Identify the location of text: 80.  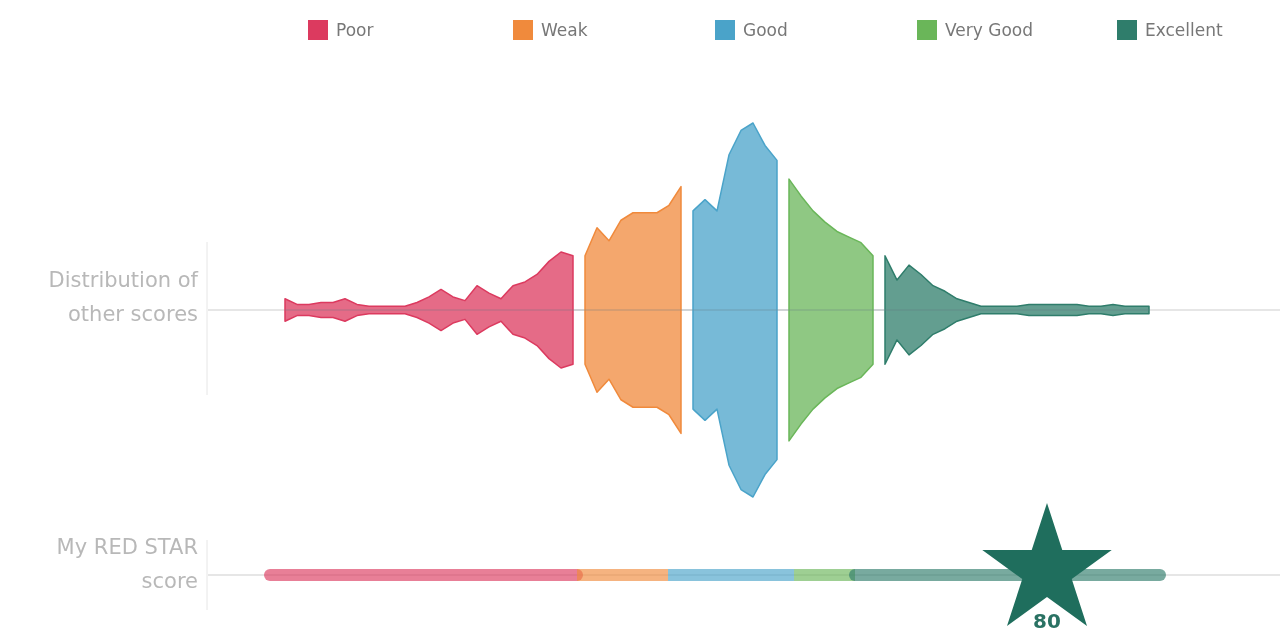
(1047, 621).